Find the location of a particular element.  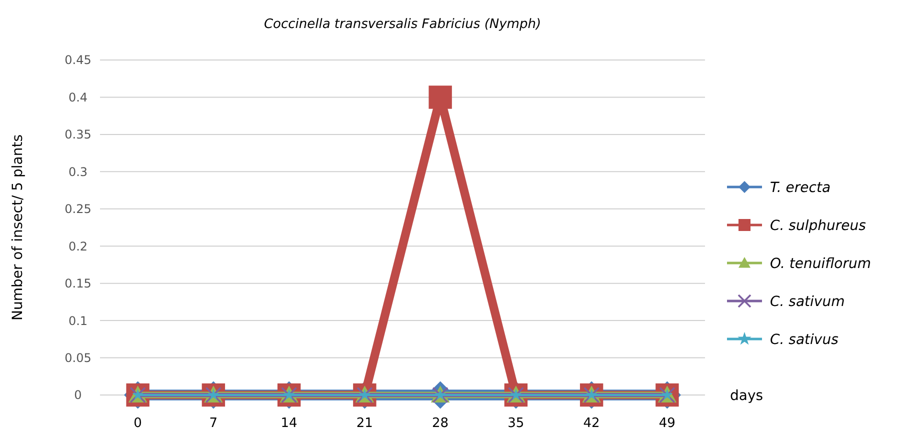

legend-label: C. sativus is located at coordinates (804, 340).